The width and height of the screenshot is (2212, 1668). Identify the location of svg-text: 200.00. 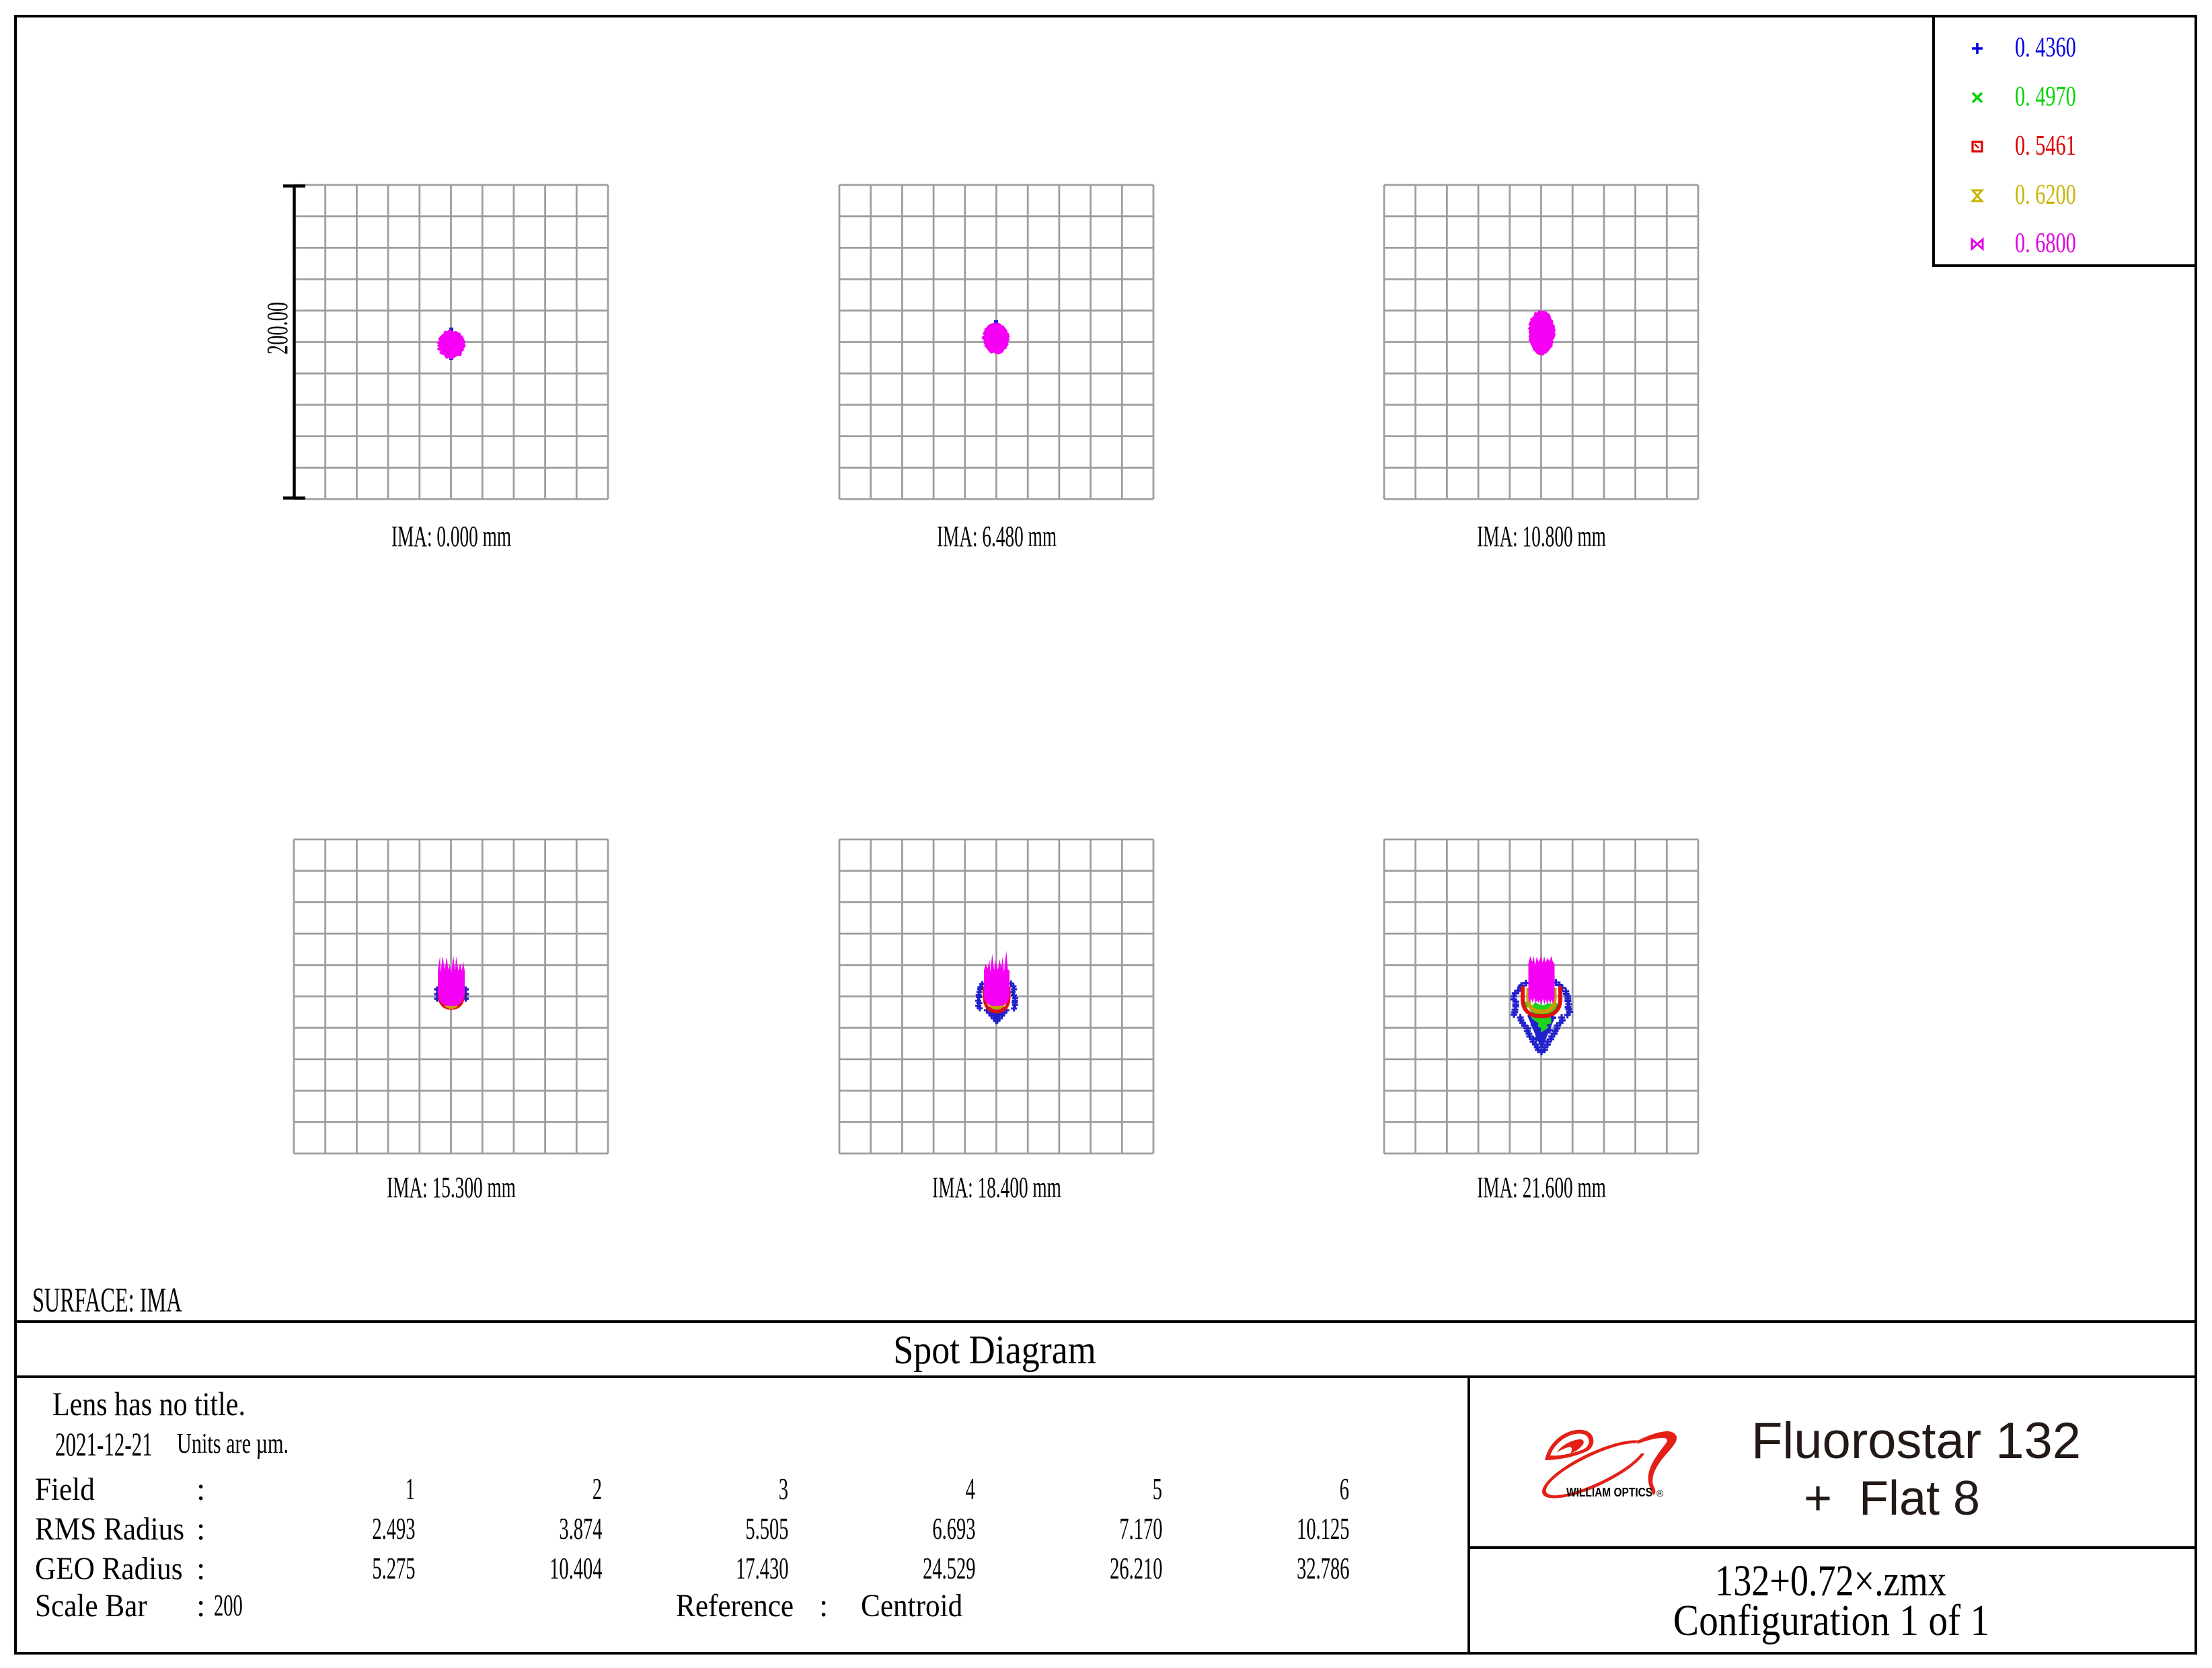
(277, 328).